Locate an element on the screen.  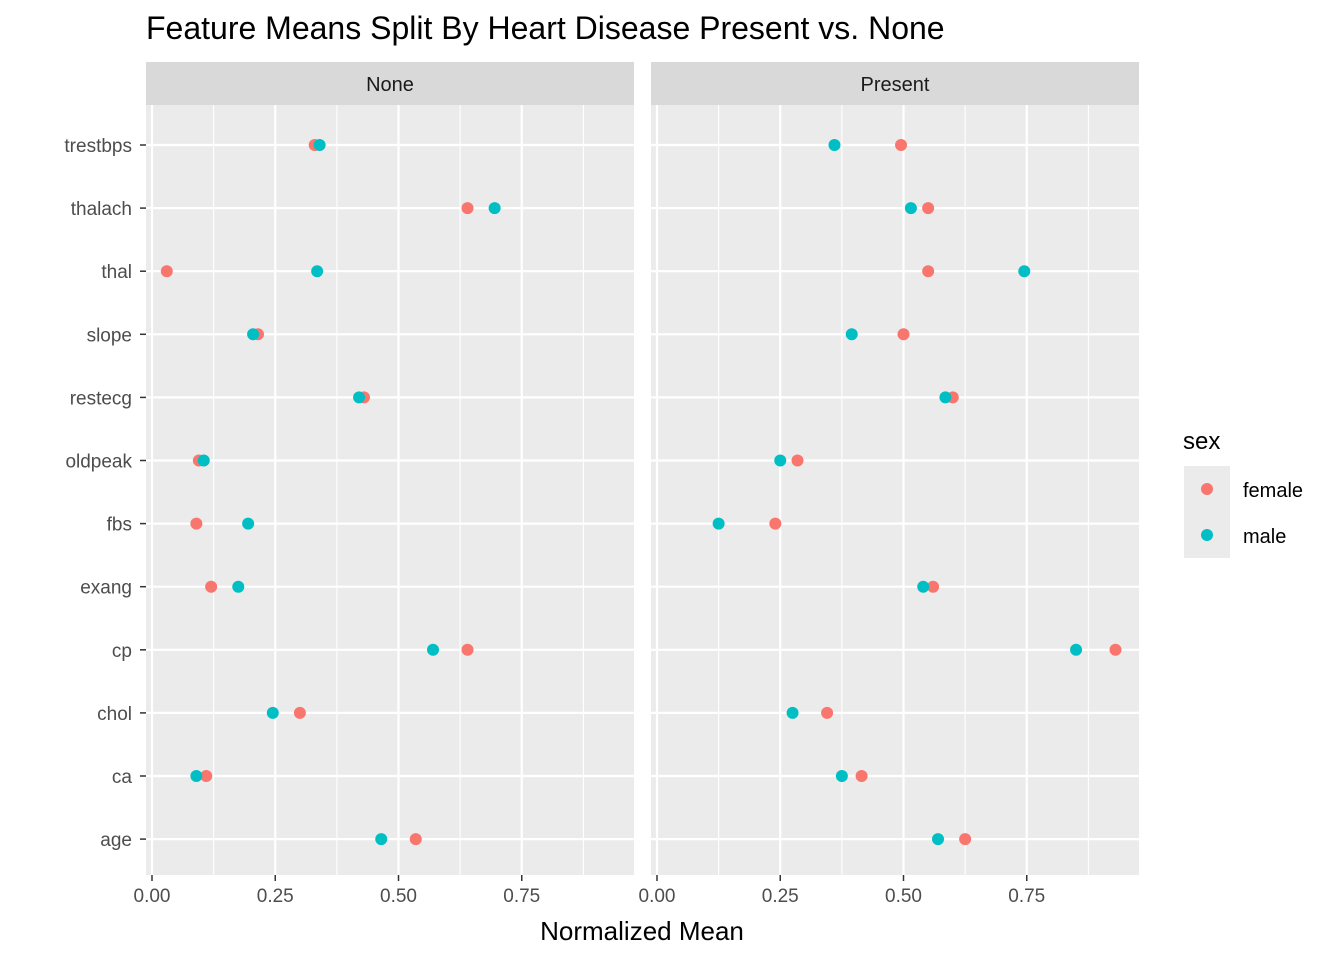
y-tick-label-chol: chol is located at coordinates (114, 714).